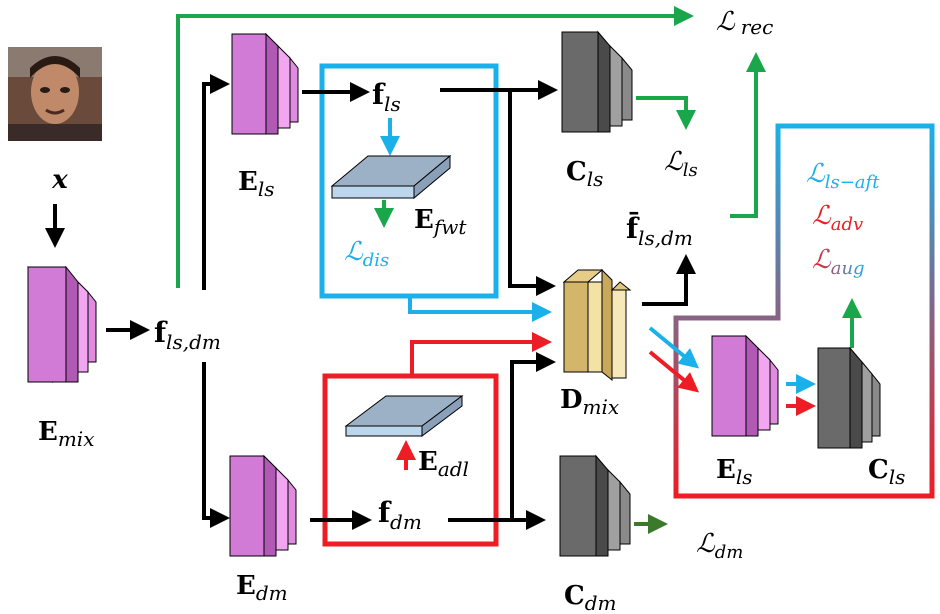  Describe the element at coordinates (379, 94) in the screenshot. I see `feature-f-ls-label: f` at that location.